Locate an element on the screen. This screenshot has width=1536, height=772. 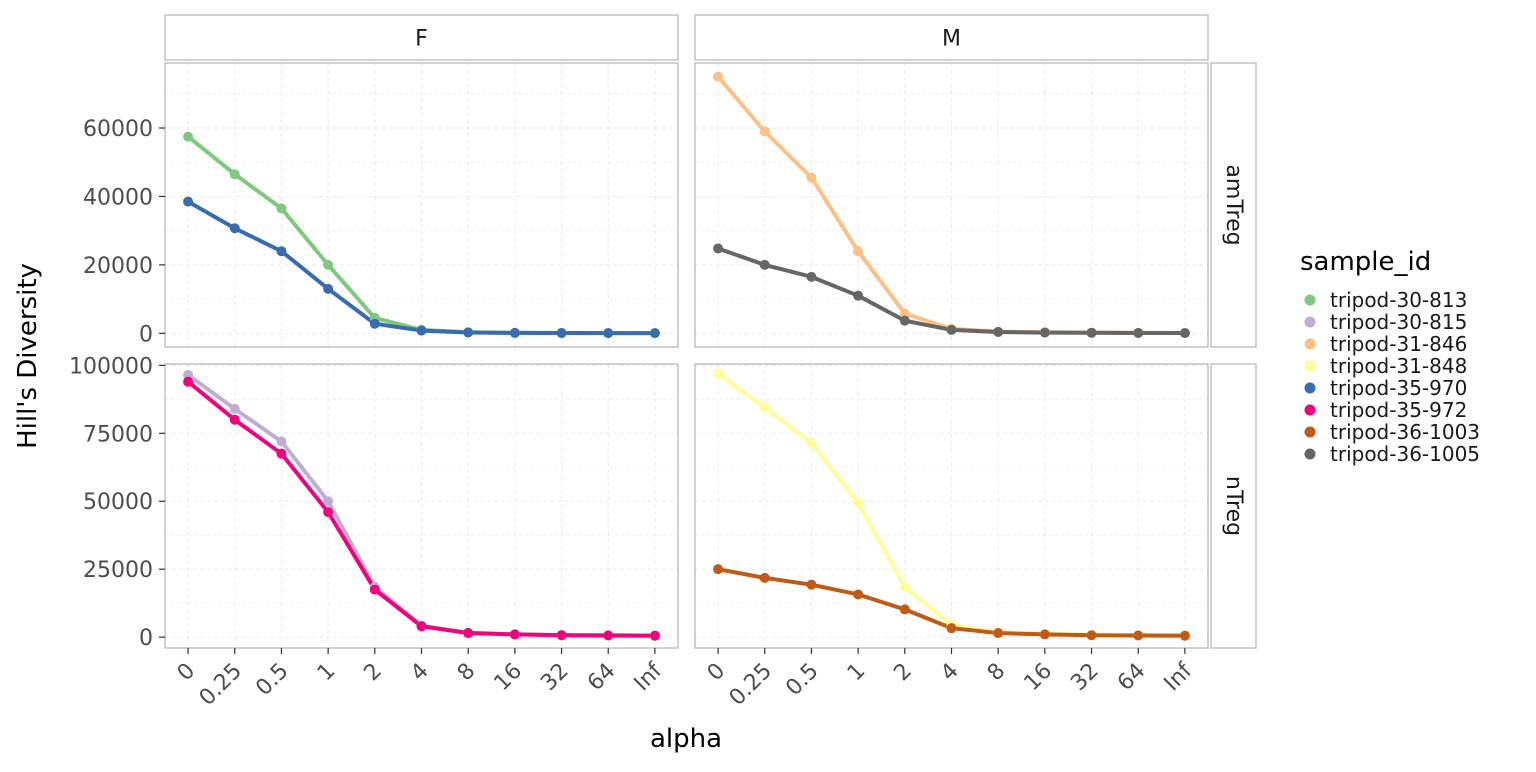
facet-strip-label: amTreg is located at coordinates (1233, 204).